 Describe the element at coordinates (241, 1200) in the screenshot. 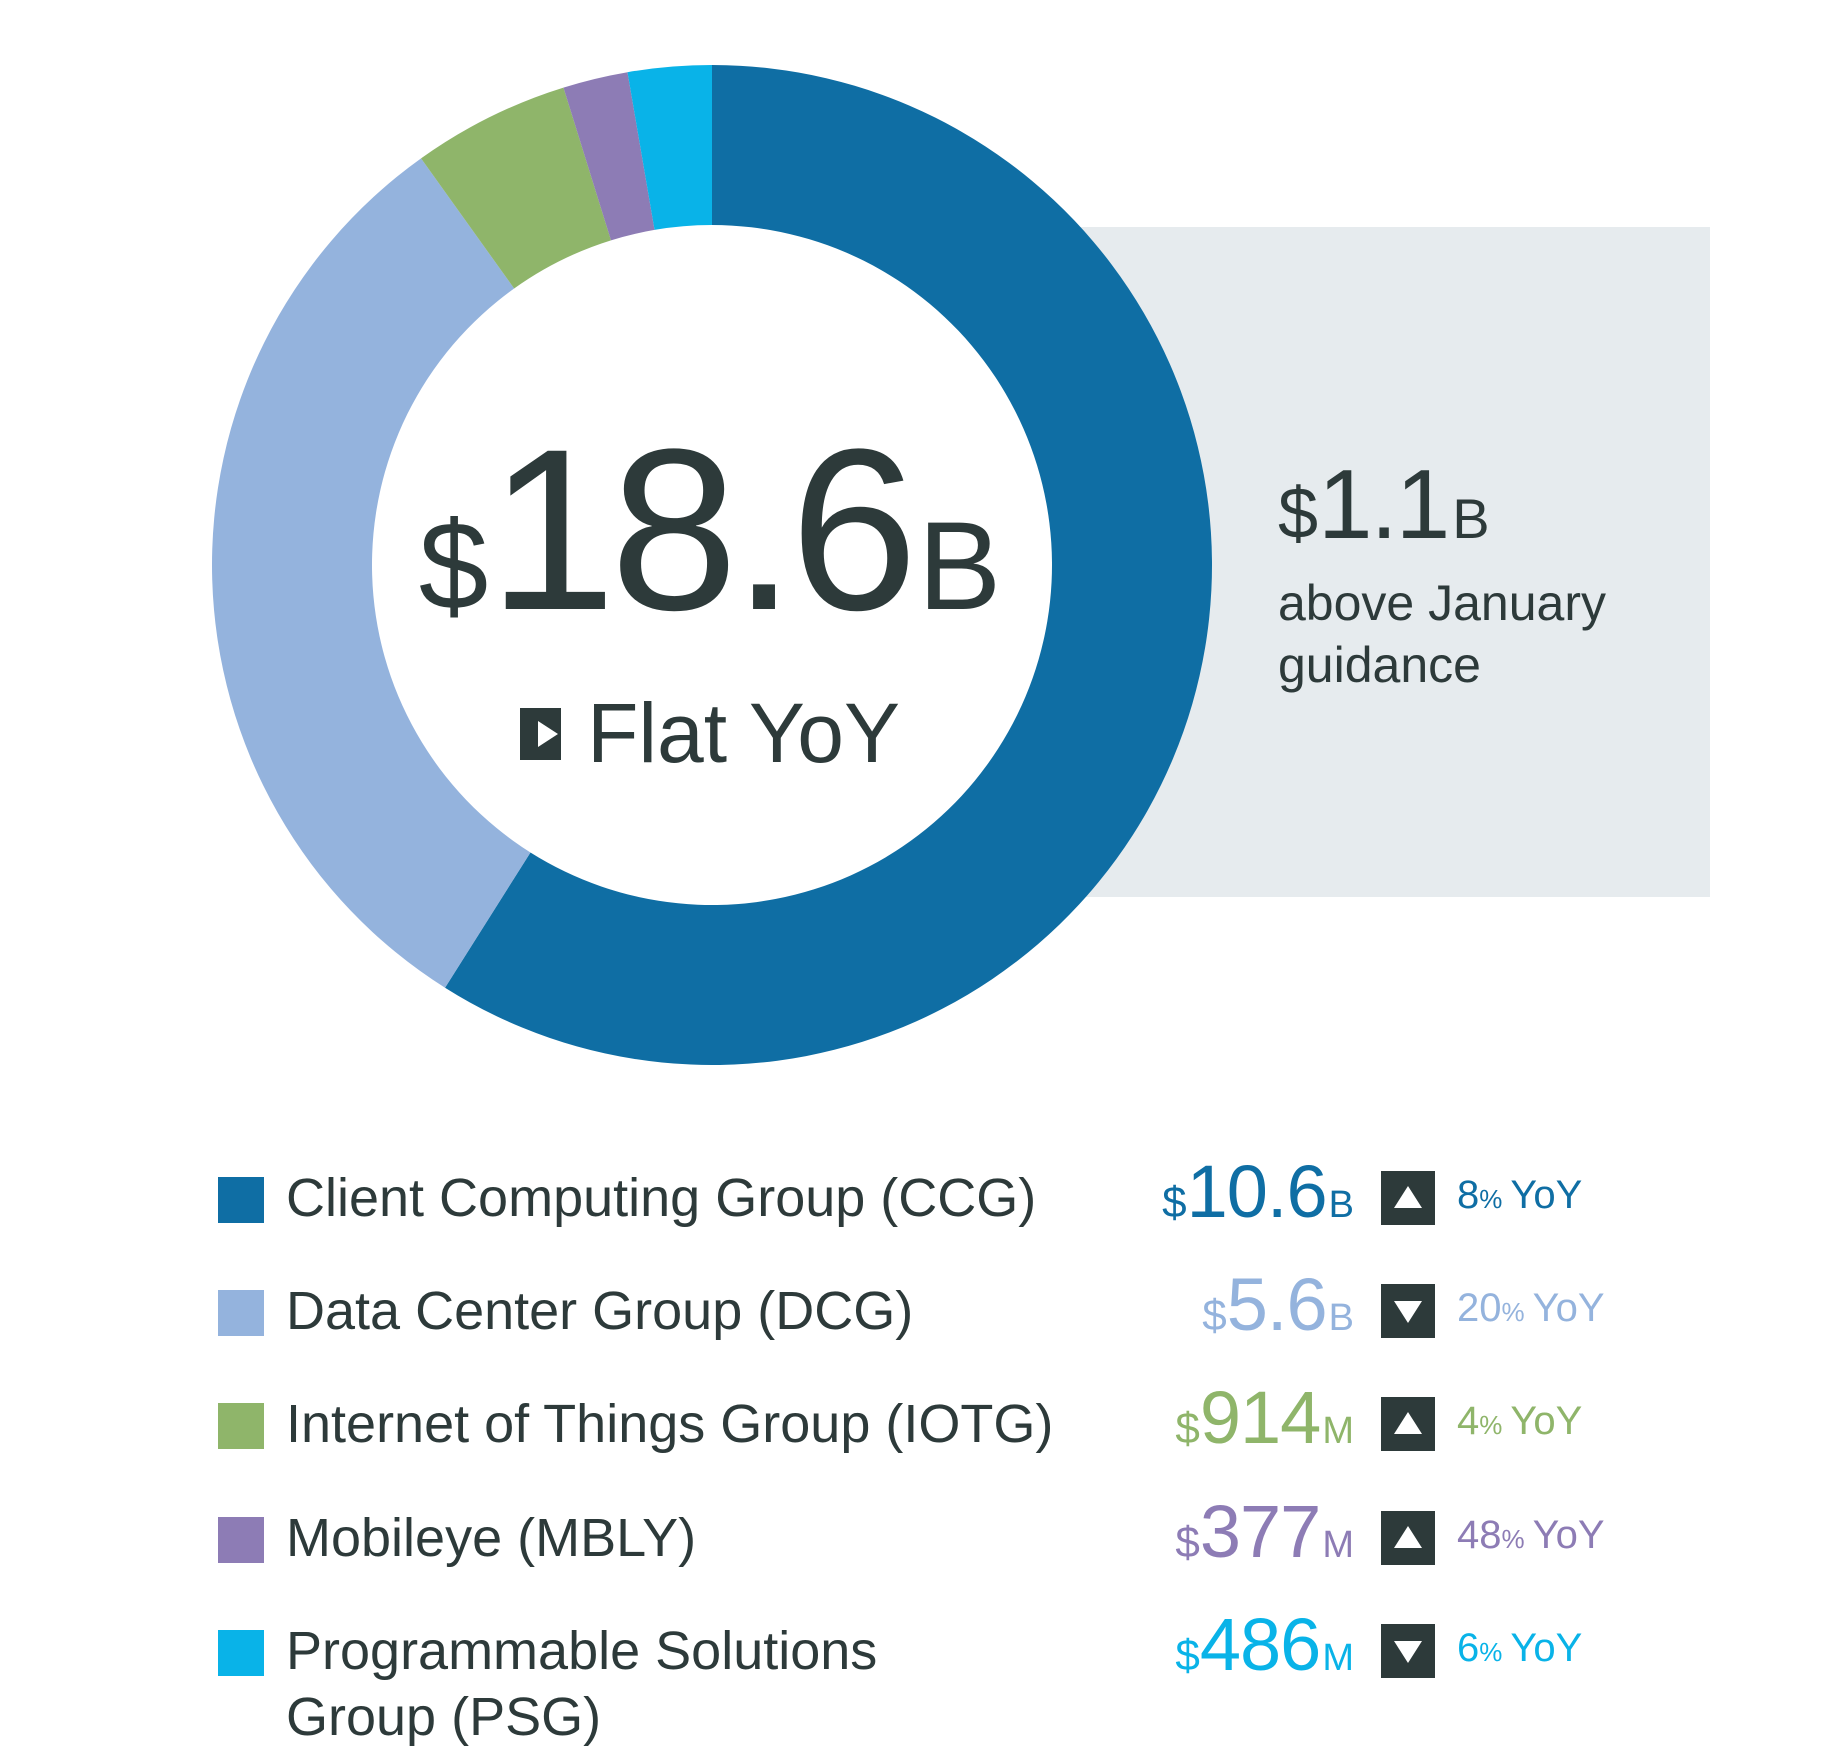

I see `legend-swatch-ccg` at that location.